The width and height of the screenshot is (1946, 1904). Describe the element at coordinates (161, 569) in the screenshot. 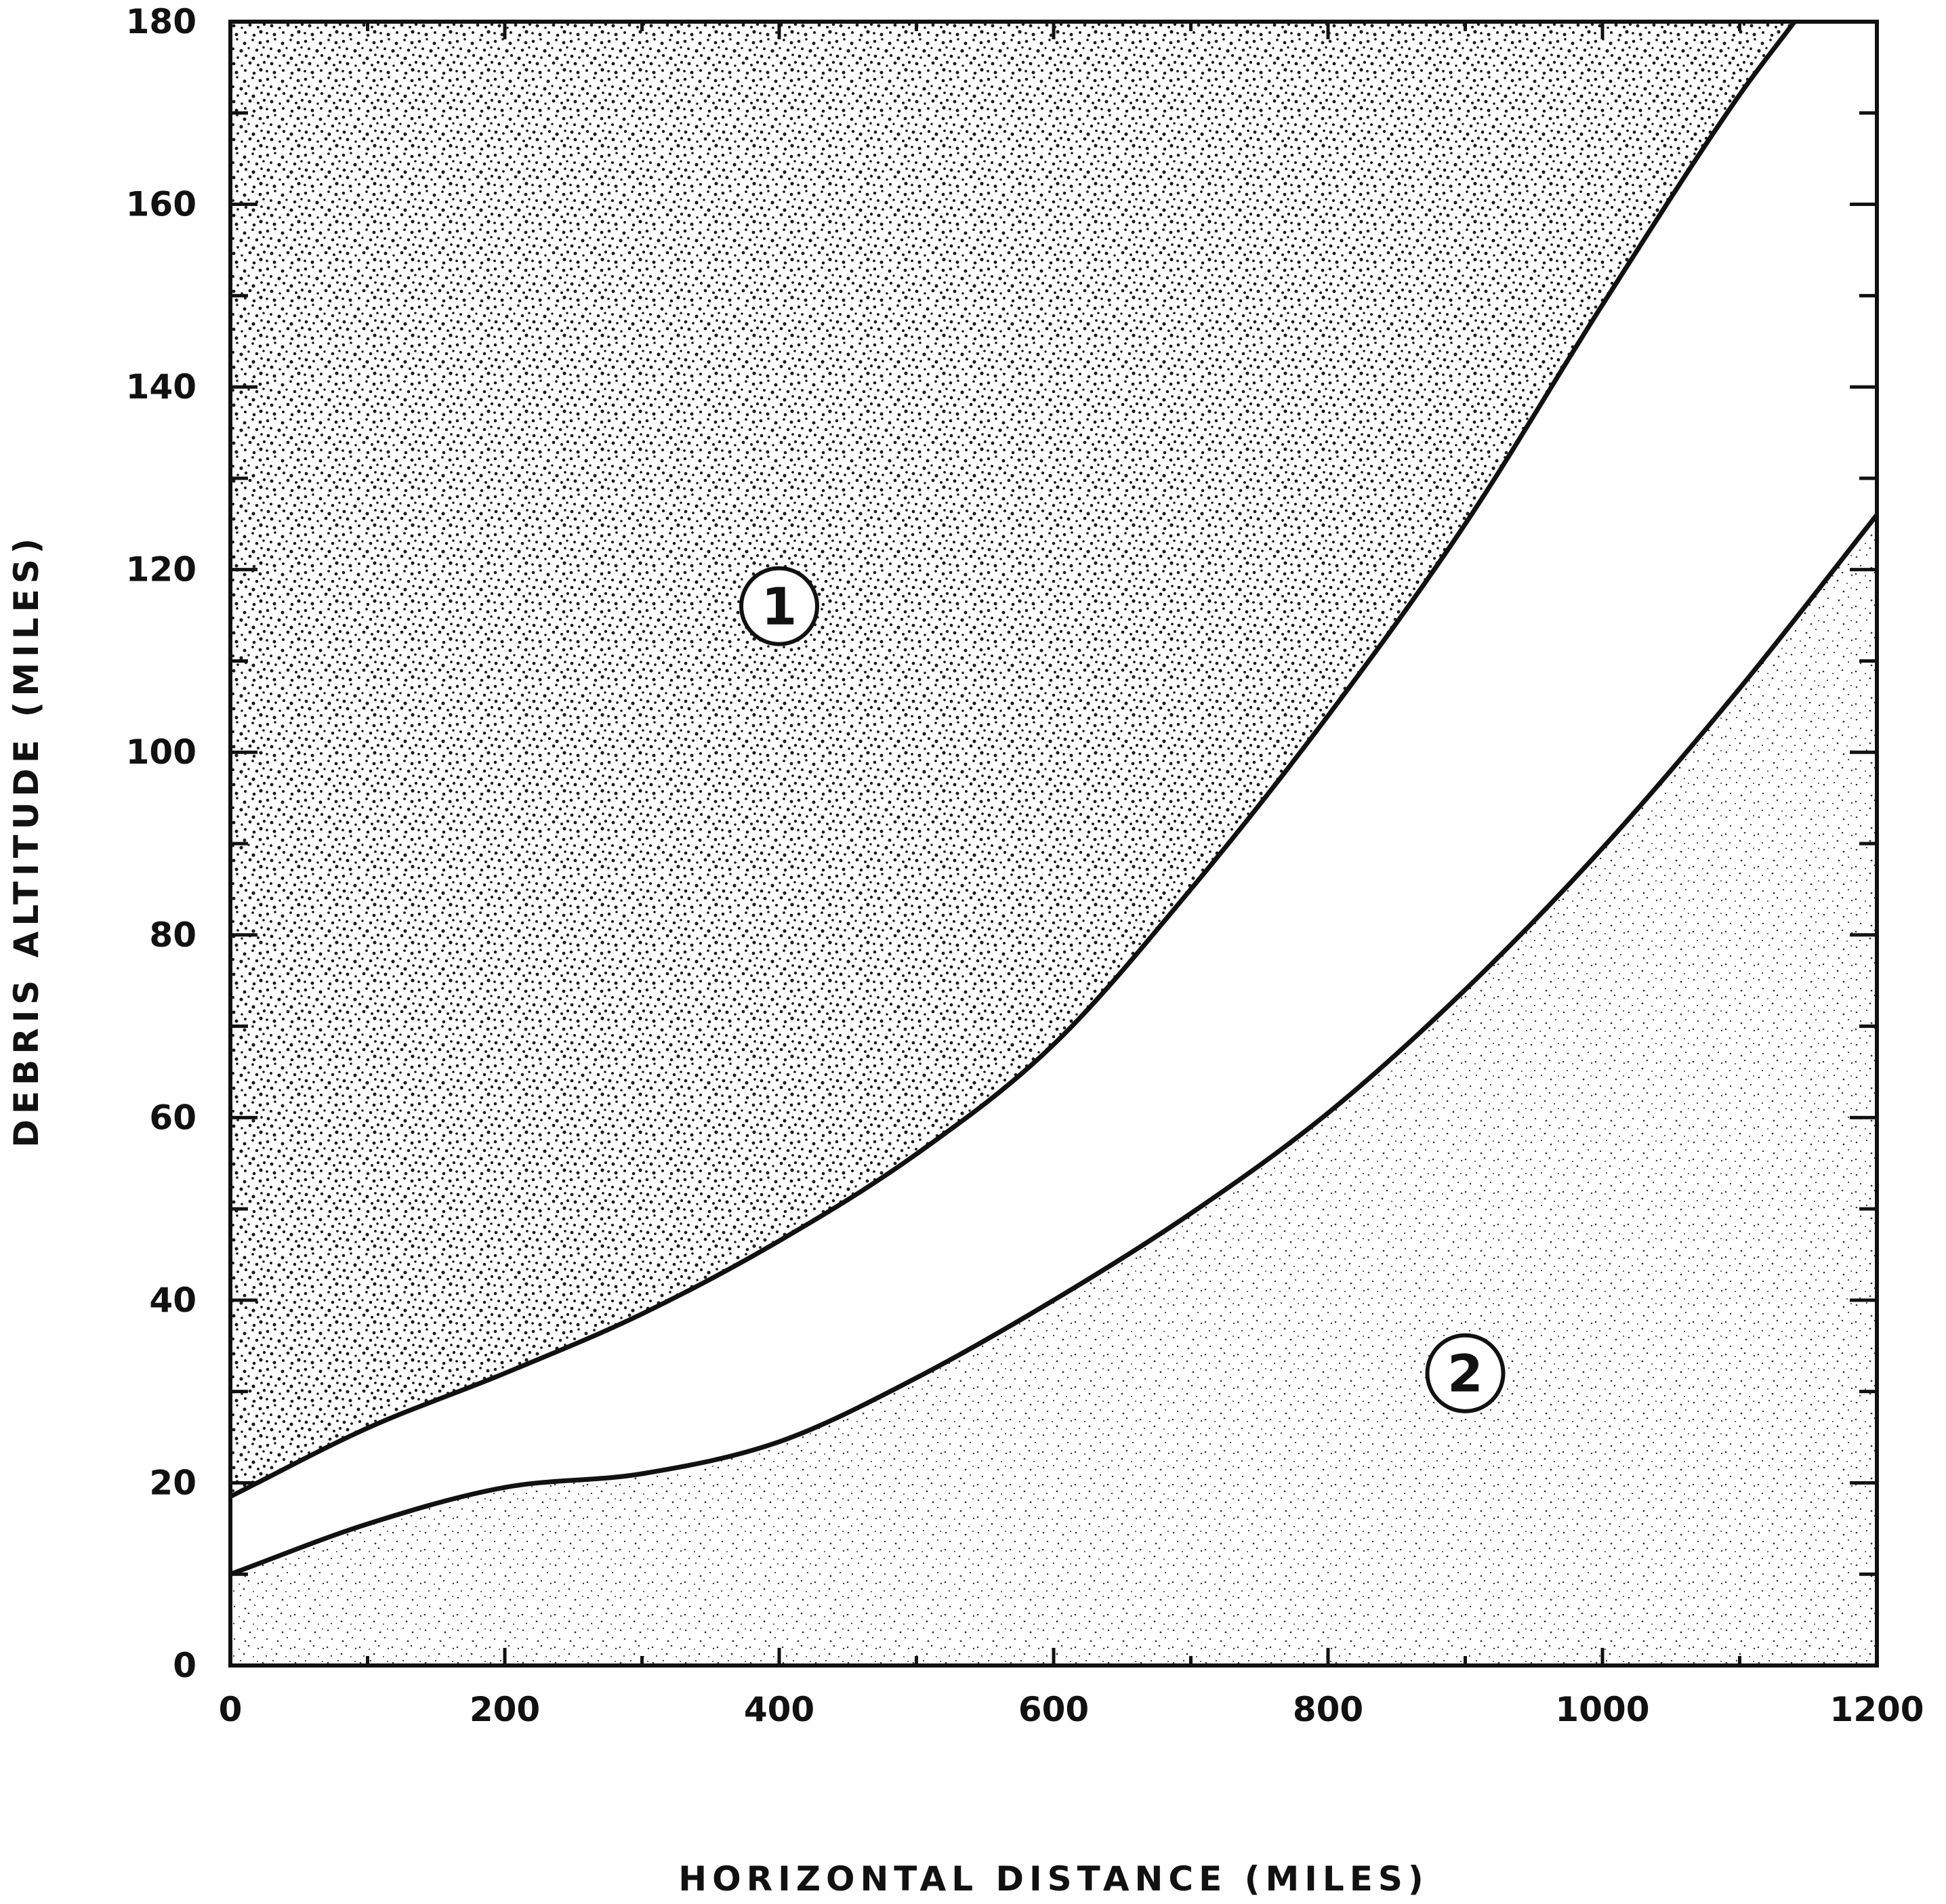

I see `y-tick-label: 120` at that location.